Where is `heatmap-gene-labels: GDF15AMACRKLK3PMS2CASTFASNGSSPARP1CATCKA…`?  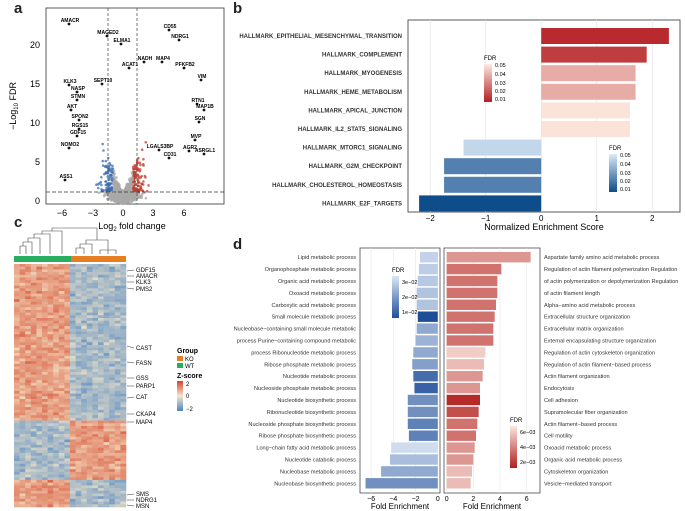
heatmap-gene-labels: GDF15AMACRKLK3PMS2CASTFASNGSSPARP1CATCKA… is located at coordinates (142, 389).